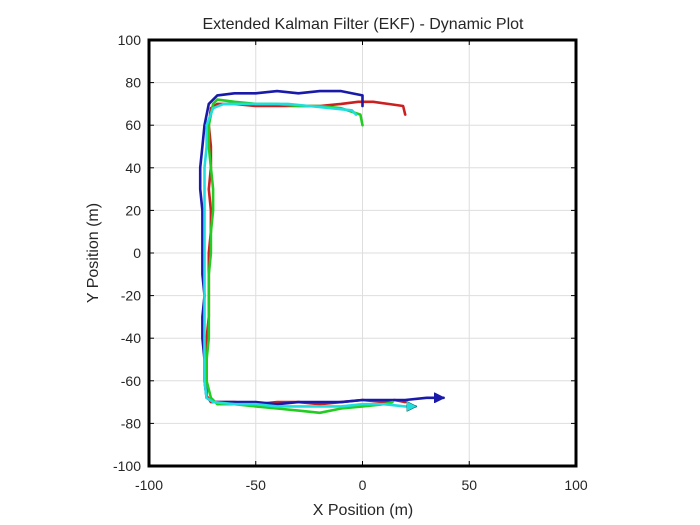 This screenshot has width=700, height=525. What do you see at coordinates (131, 423) in the screenshot?
I see `y-tick-label: -80` at bounding box center [131, 423].